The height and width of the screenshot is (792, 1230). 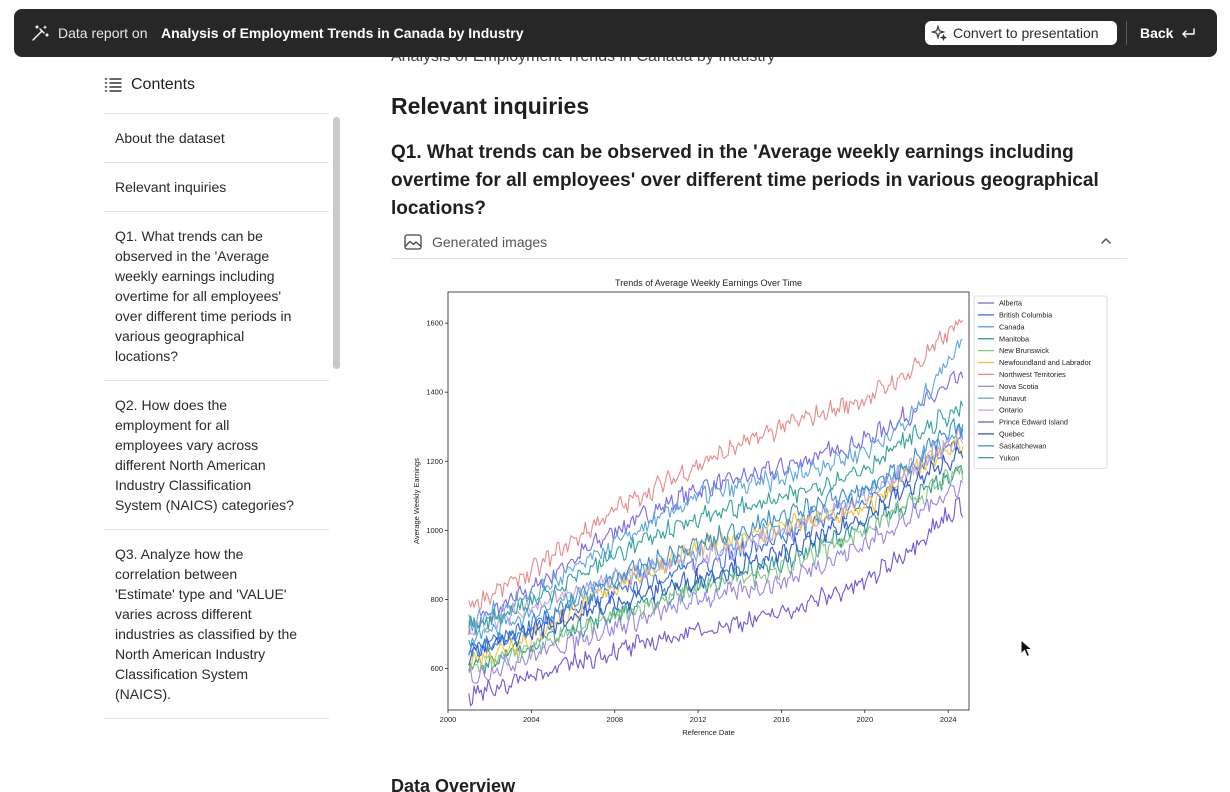 I want to click on toc-item-relevant-inquiries: Relevant inquiries, so click(x=216, y=187).